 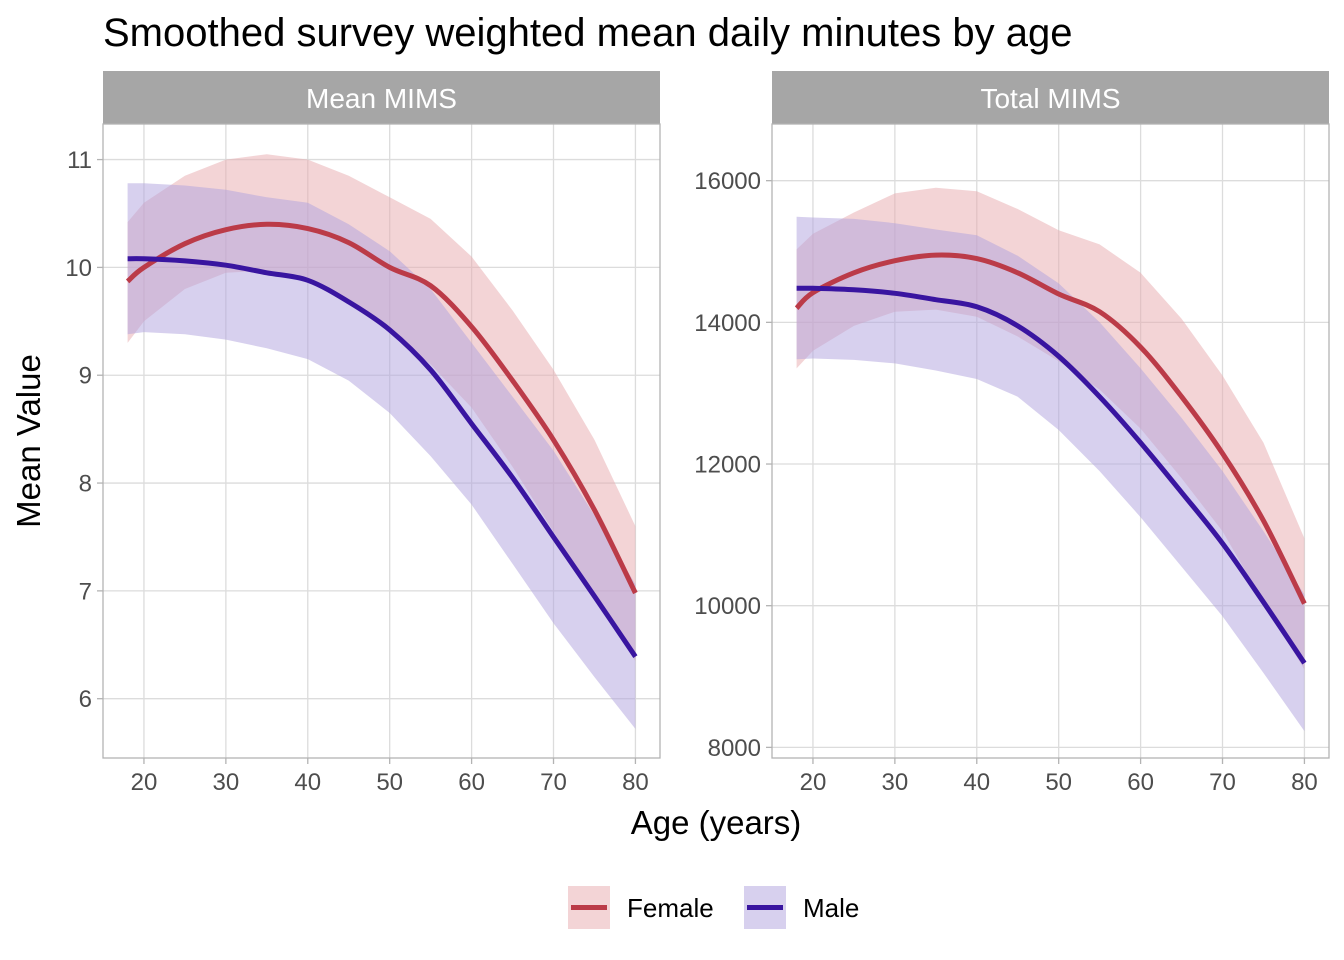 I want to click on legend-label-female: Female, so click(x=670, y=908).